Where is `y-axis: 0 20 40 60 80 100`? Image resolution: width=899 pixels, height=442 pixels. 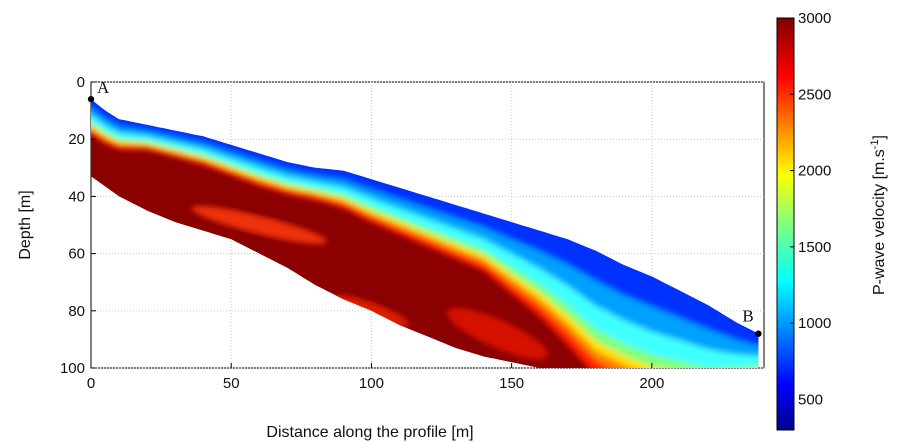 y-axis: 0 20 40 60 80 100 is located at coordinates (78, 225).